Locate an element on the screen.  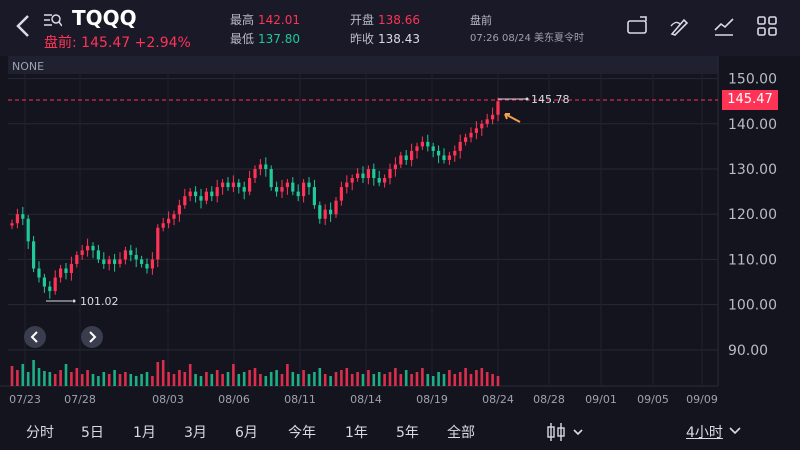
period-tab-5y: 5年 is located at coordinates (407, 433).